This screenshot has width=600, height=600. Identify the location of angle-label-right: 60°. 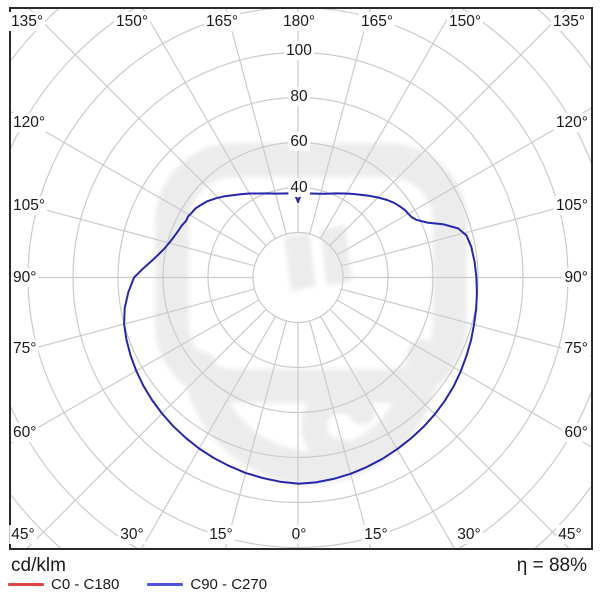
(576, 432).